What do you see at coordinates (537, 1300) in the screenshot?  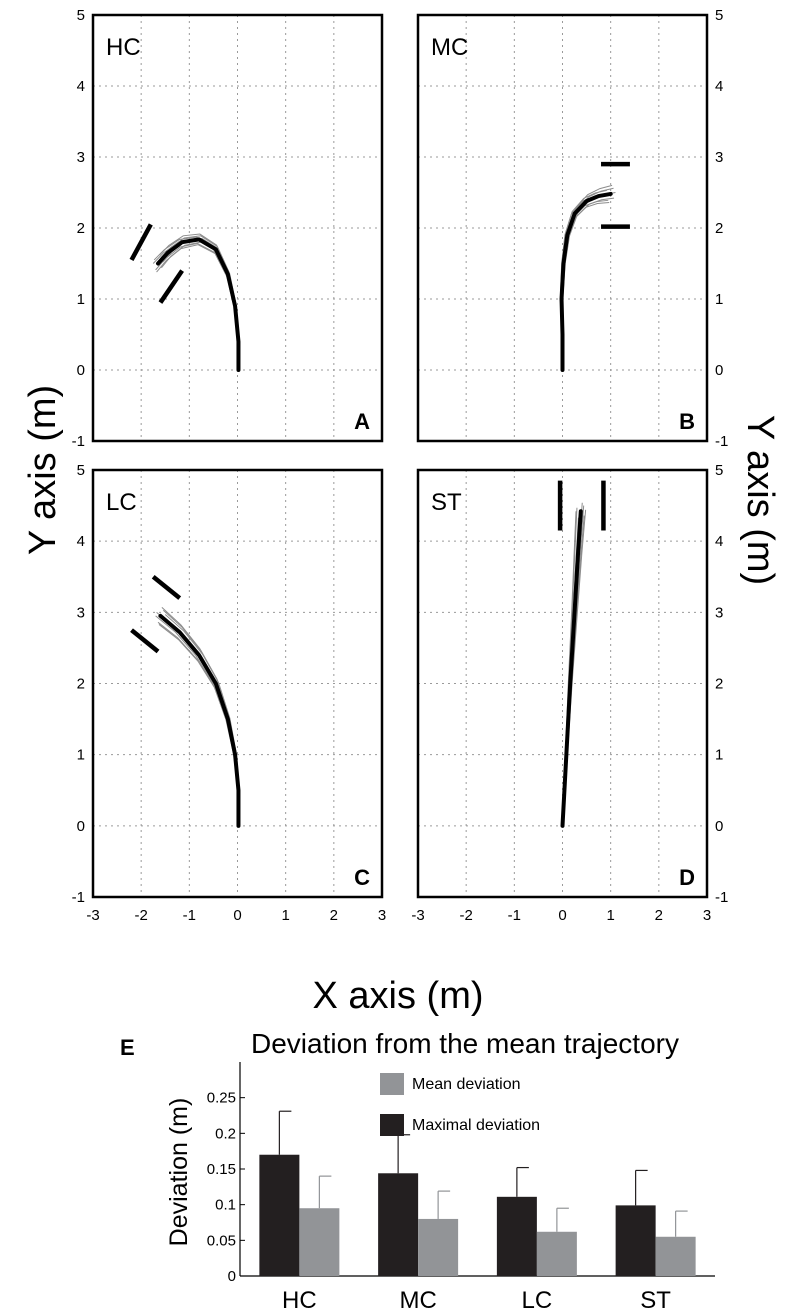 I see `category-label: LC` at bounding box center [537, 1300].